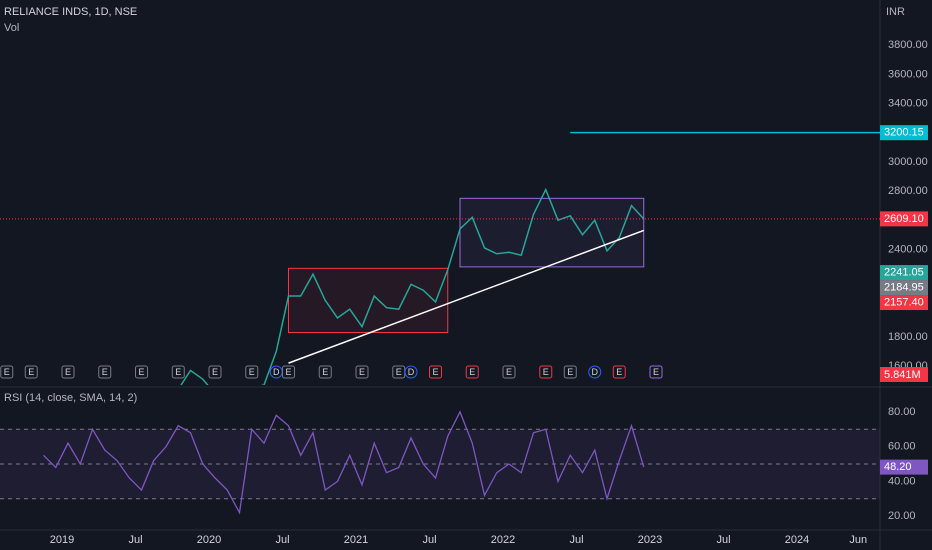 This screenshot has height=550, width=932. What do you see at coordinates (466, 296) in the screenshot?
I see `trendline` at bounding box center [466, 296].